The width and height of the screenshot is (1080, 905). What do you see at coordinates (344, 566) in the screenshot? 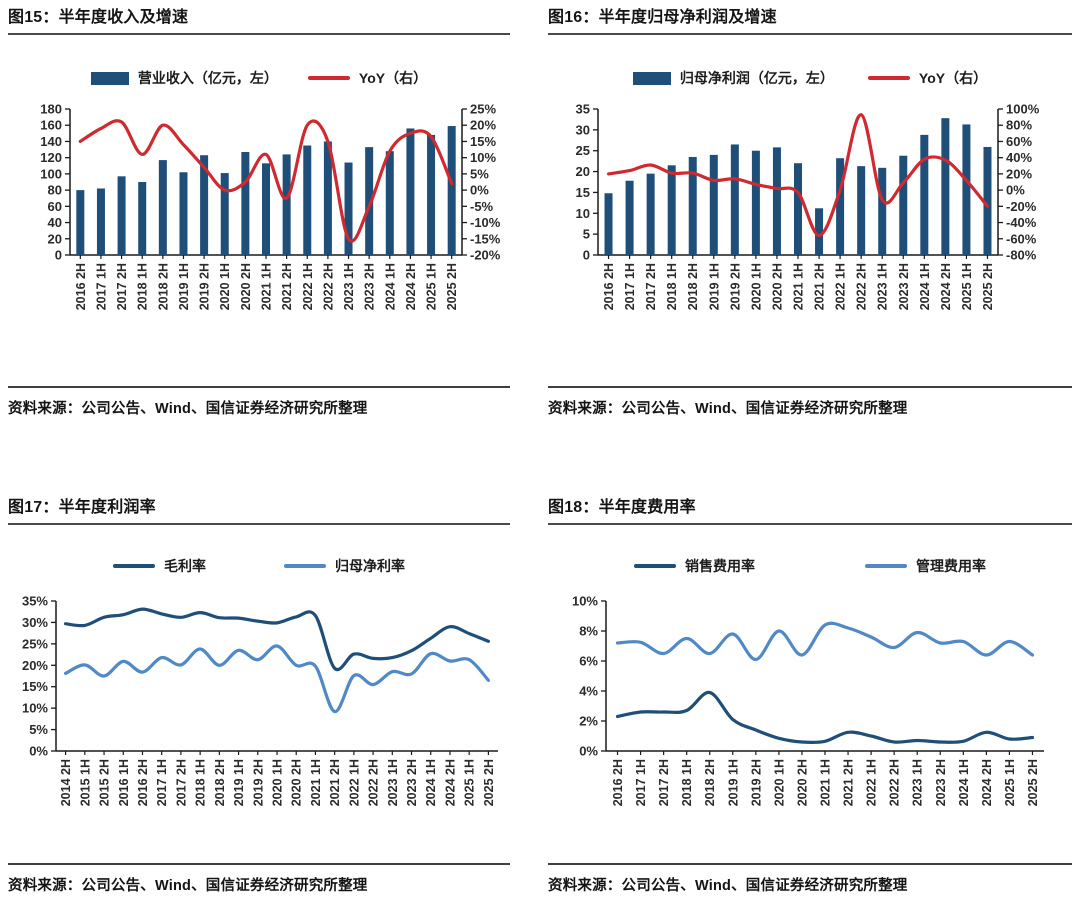
I see `legend-item: 归母净利率` at bounding box center [344, 566].